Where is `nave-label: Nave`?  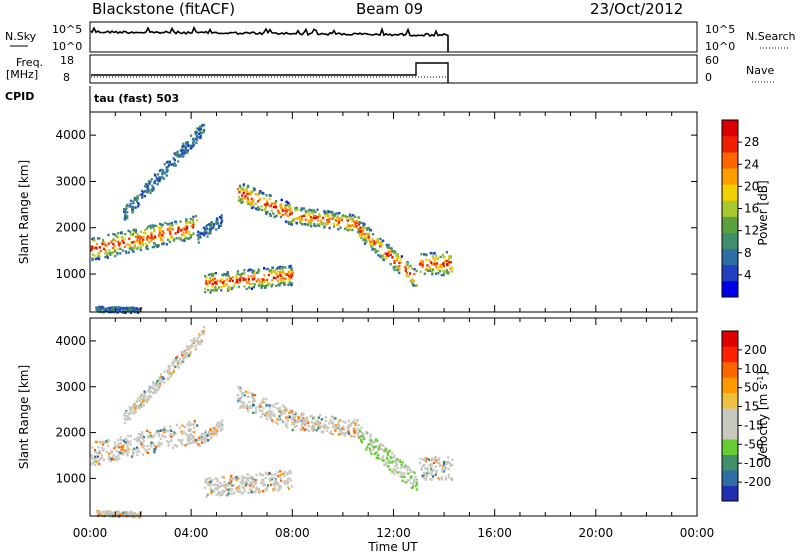 nave-label: Nave is located at coordinates (760, 70).